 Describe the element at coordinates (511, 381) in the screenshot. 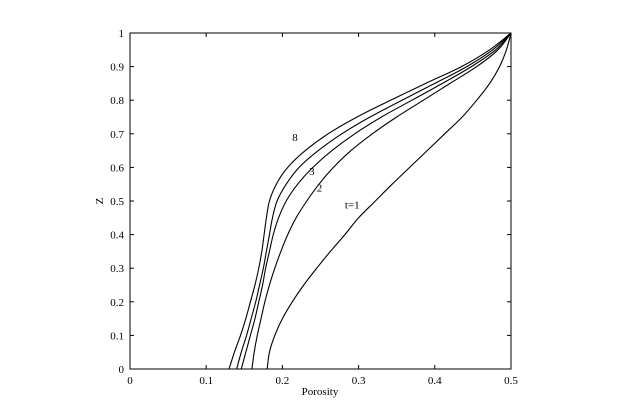

I see `x-tick-label: 0.5` at that location.